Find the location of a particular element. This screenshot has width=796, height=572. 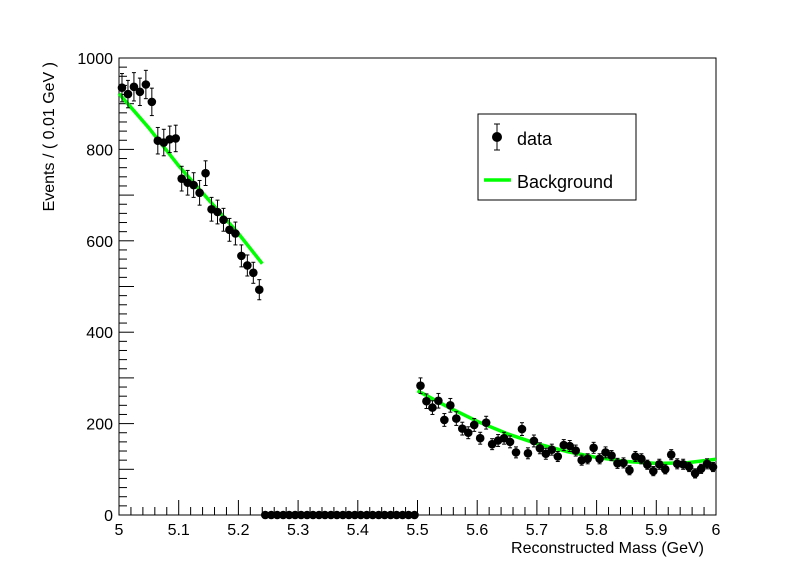

x-tick-label: 5.2 is located at coordinates (238, 530).